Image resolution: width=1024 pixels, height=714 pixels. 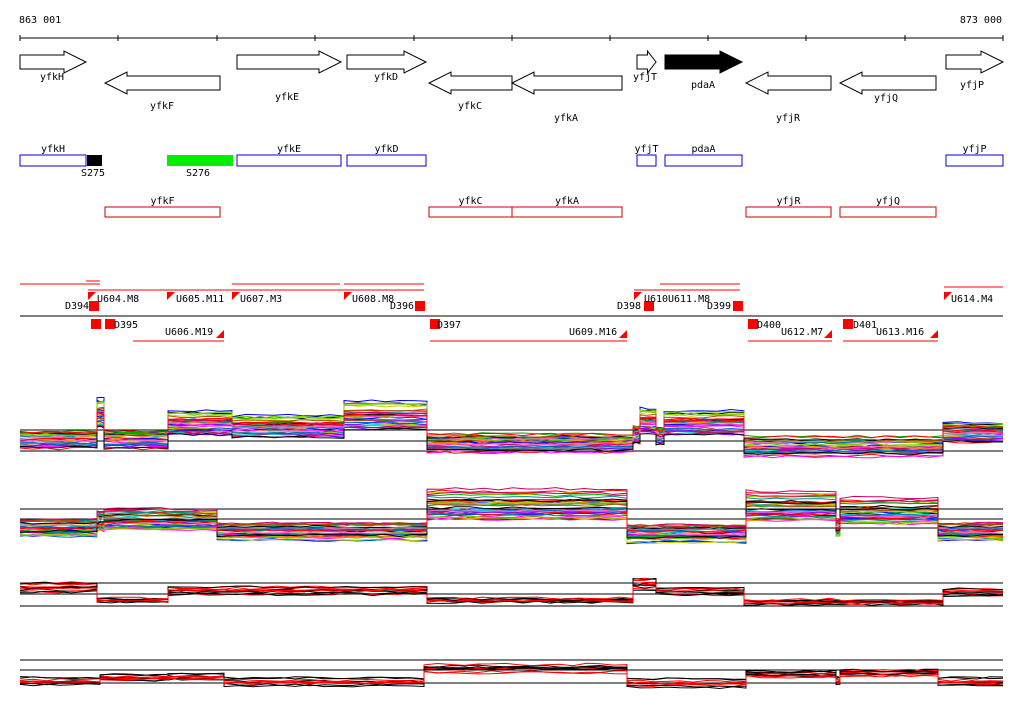 I want to click on gene-arrow-label: yfkD, so click(x=386, y=77).